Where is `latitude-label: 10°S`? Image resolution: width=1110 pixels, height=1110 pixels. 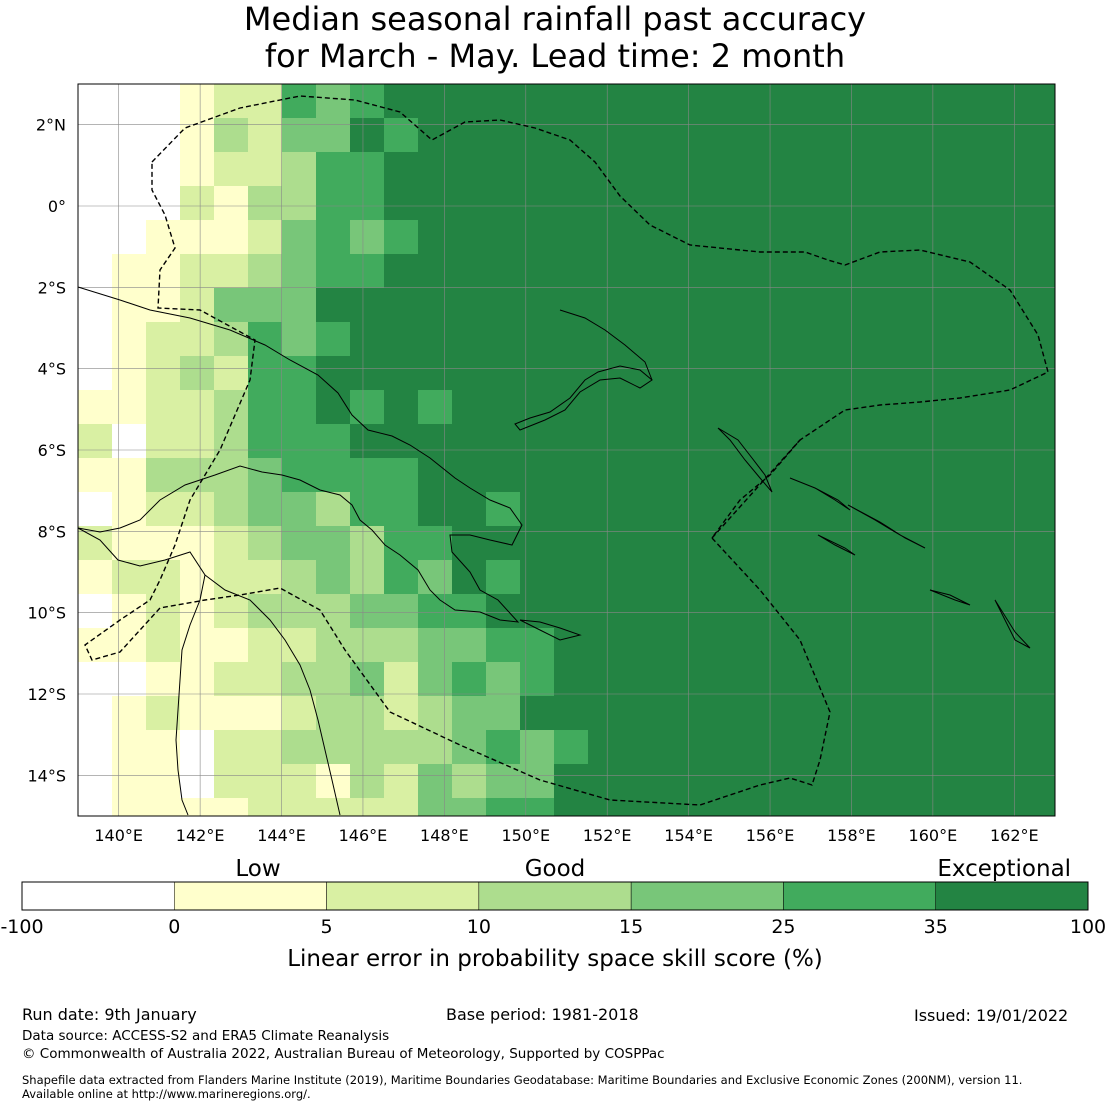
latitude-label: 10°S is located at coordinates (46, 613).